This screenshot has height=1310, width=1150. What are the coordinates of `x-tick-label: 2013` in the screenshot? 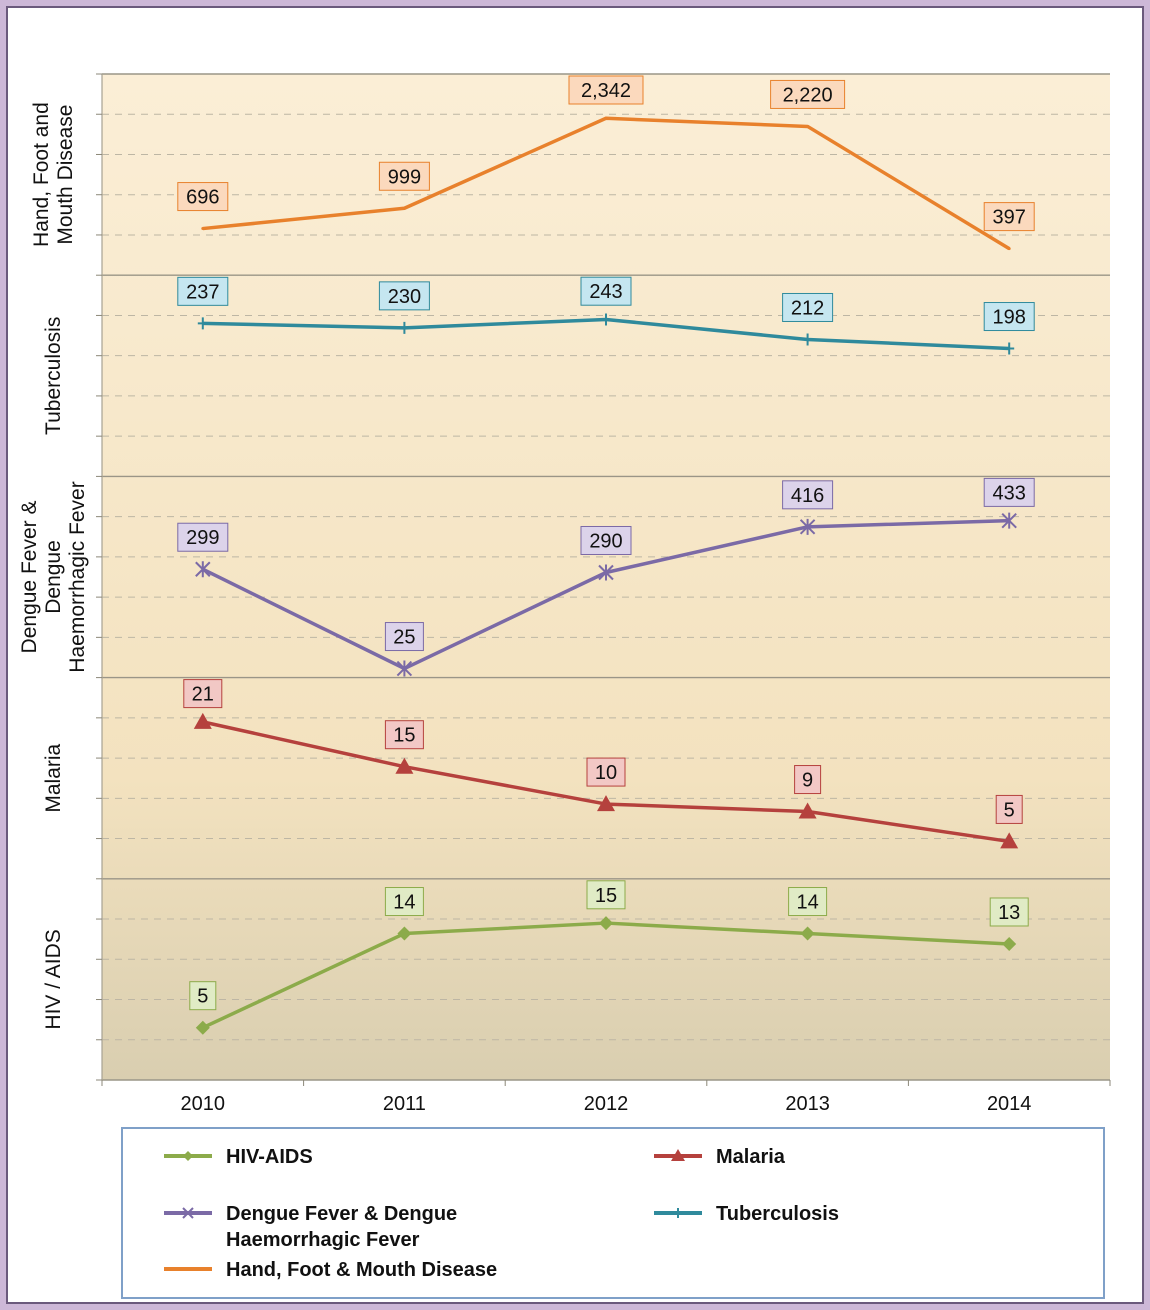 It's located at (807, 1104).